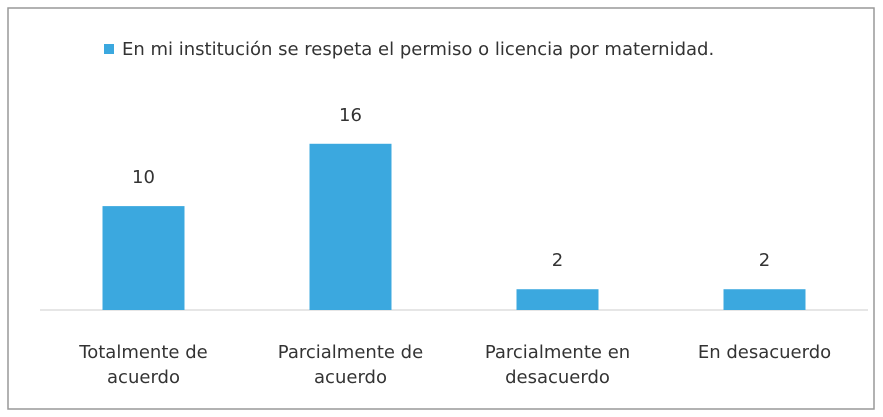 This screenshot has height=417, width=883. Describe the element at coordinates (764, 352) in the screenshot. I see `x-tick-label: En desacuerdo` at that location.